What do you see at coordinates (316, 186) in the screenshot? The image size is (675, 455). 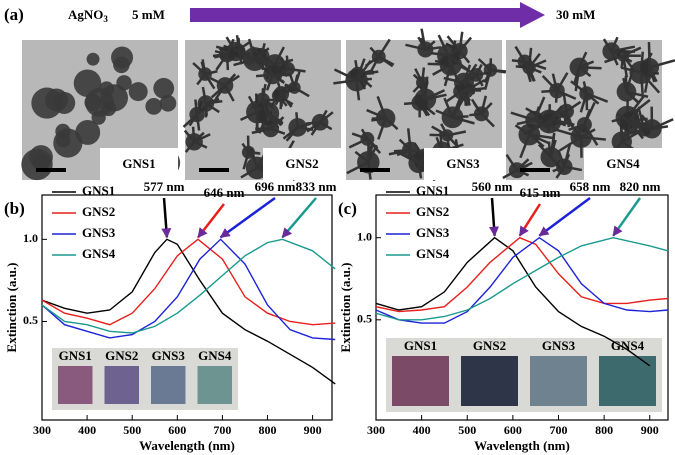 I see `peak-annotation: 833 nm` at bounding box center [316, 186].